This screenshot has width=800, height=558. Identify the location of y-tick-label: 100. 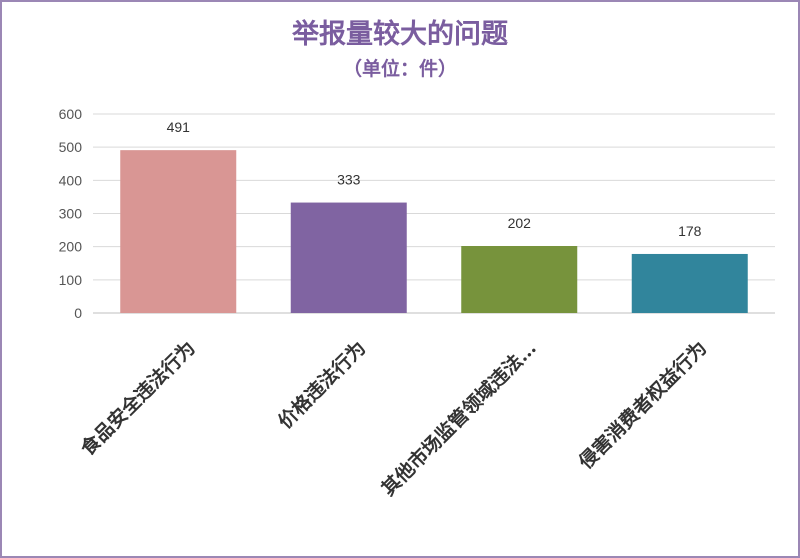
(71, 280).